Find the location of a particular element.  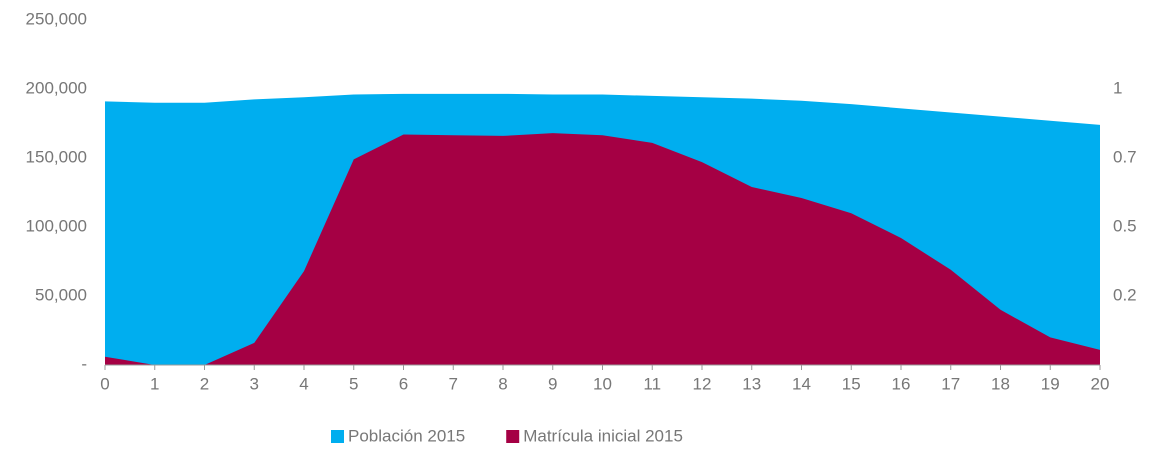

y-tick-label: 50,000 is located at coordinates (61, 294).